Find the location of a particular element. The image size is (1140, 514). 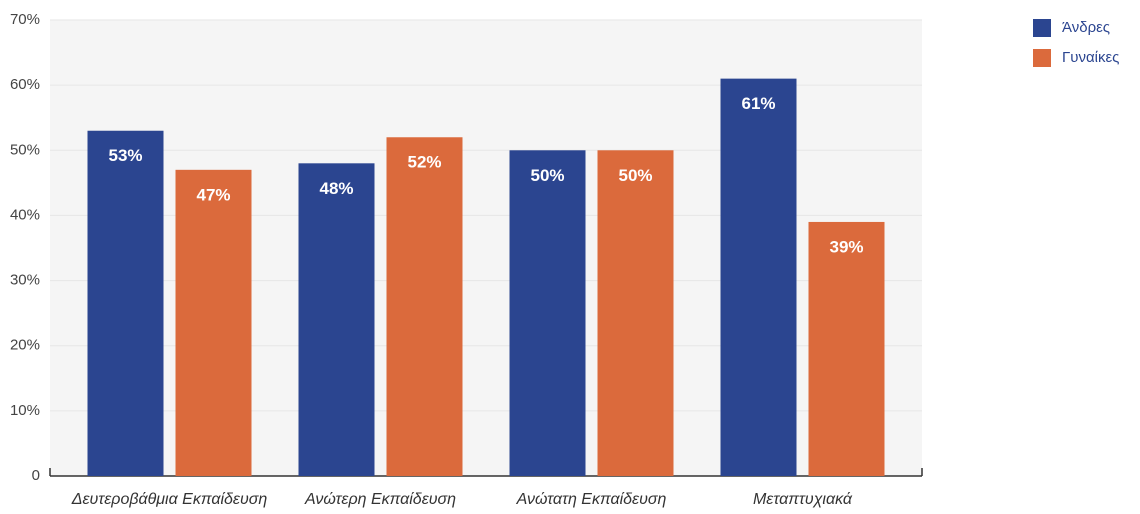

x-tick-label: Μεταπτυχιακά is located at coordinates (803, 499).